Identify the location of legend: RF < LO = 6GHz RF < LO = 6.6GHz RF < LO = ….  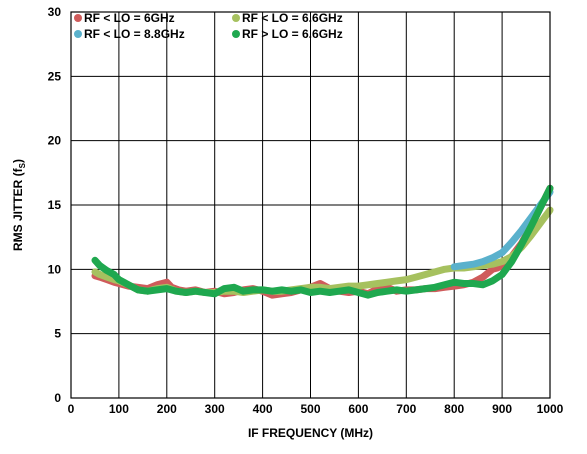
(208, 26).